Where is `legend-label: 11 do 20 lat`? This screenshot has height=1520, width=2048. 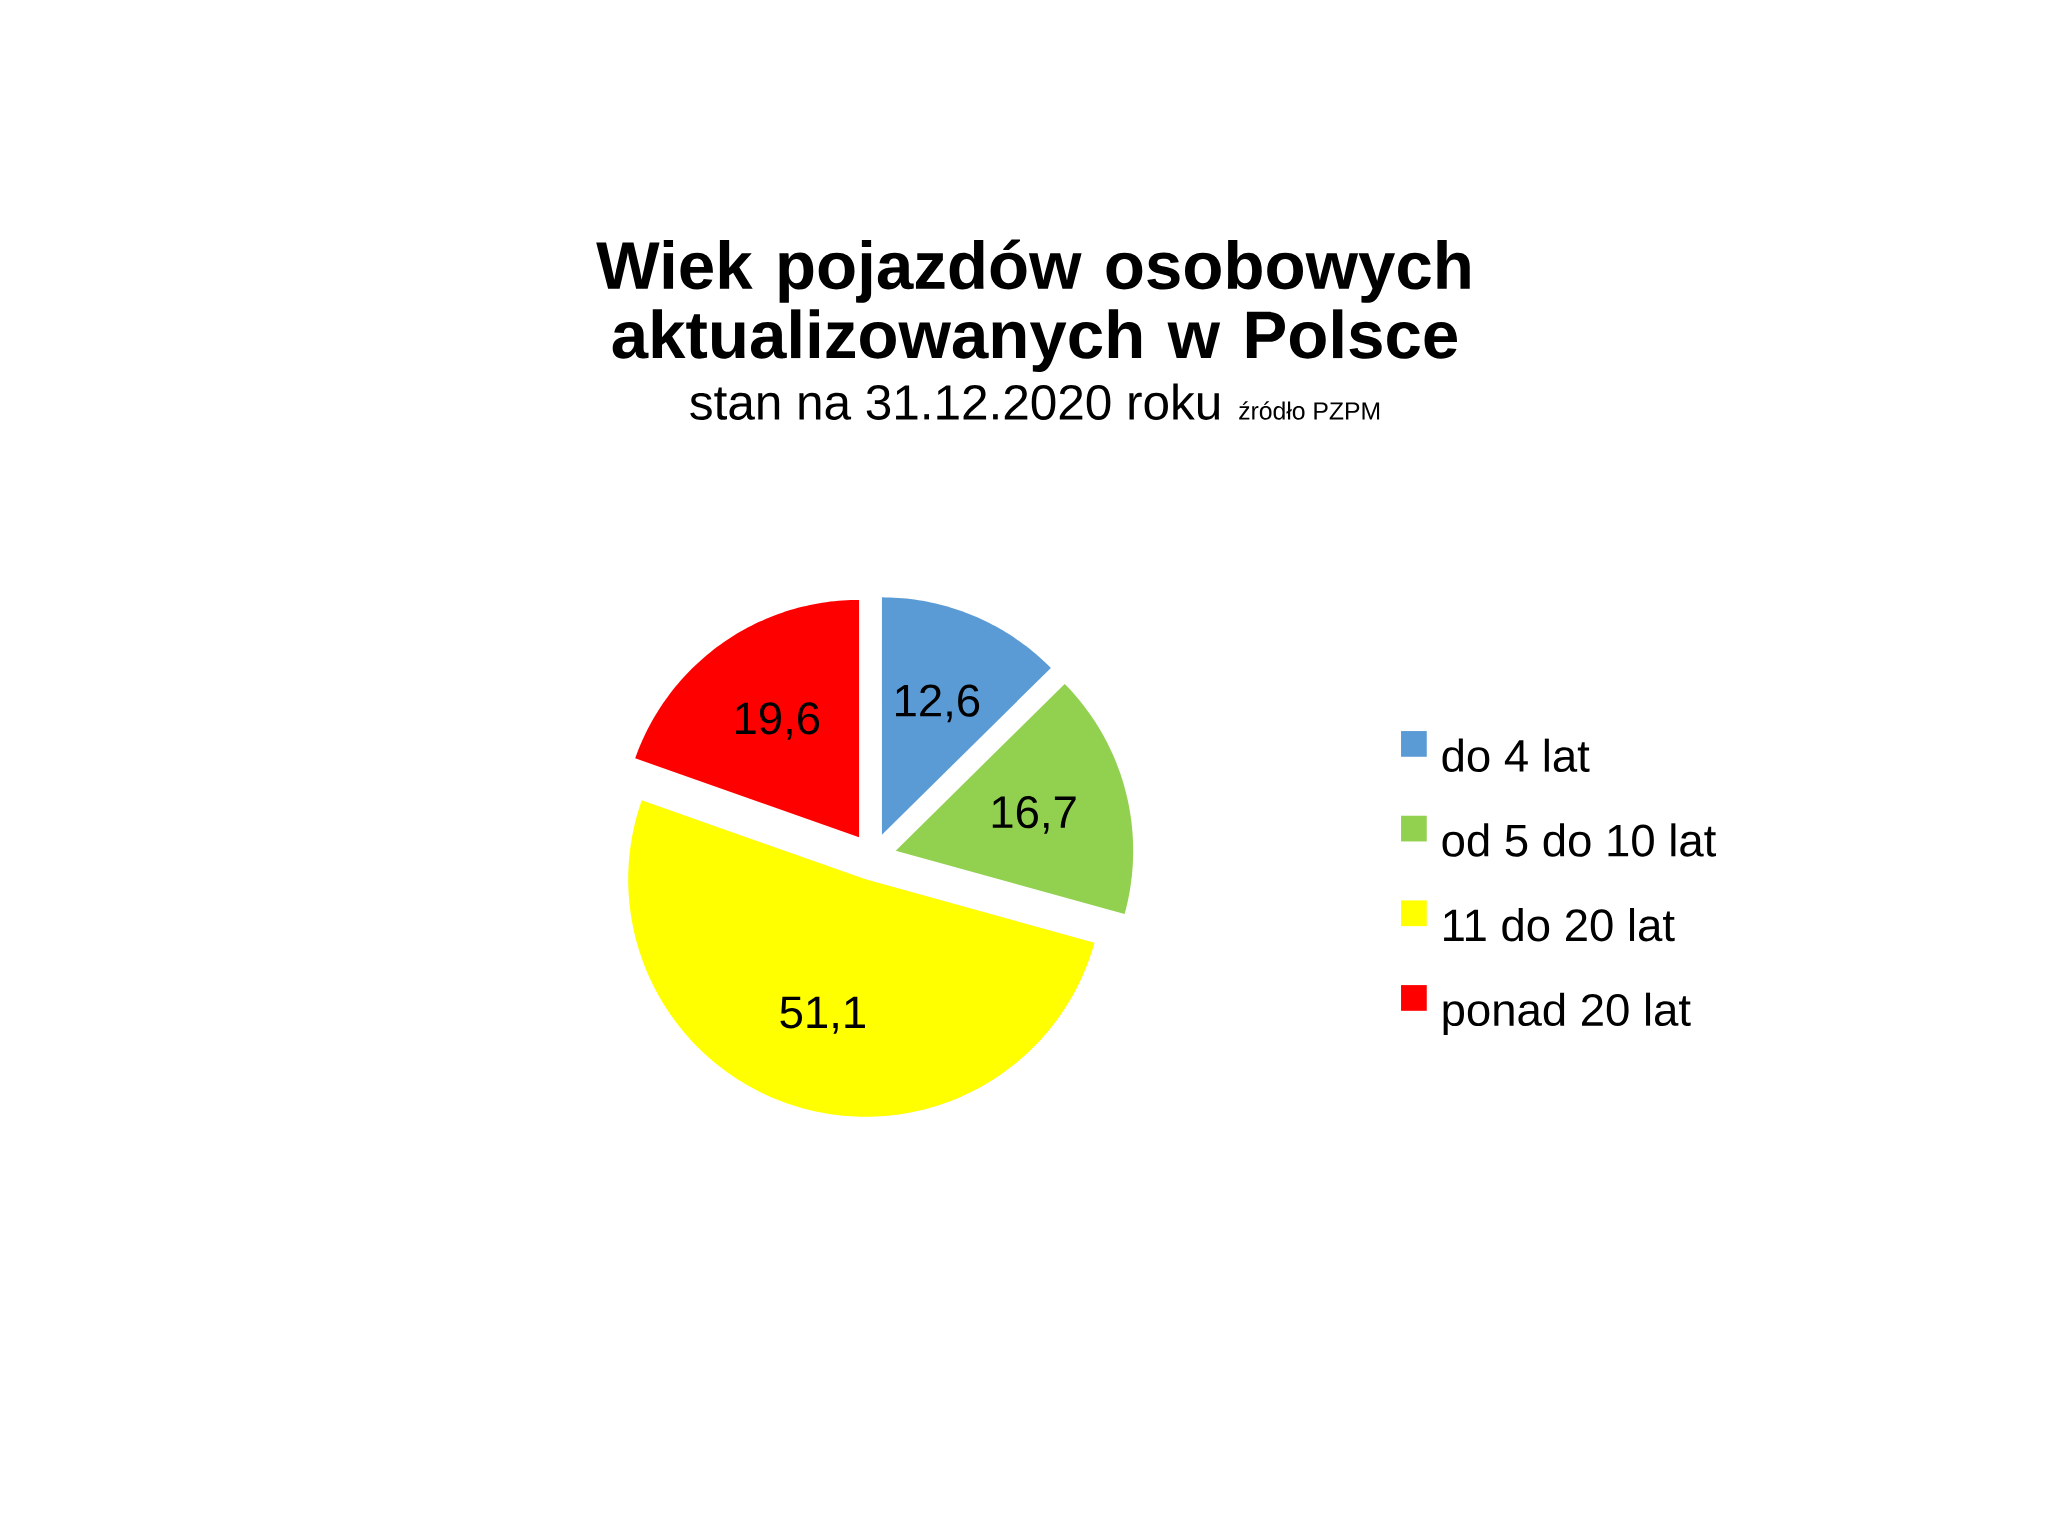
legend-label: 11 do 20 lat is located at coordinates (1559, 925).